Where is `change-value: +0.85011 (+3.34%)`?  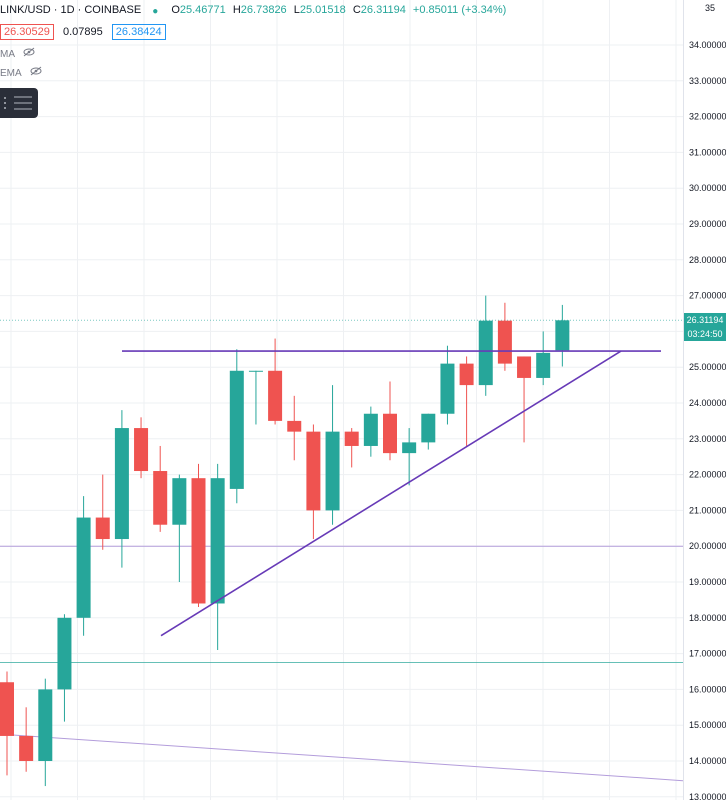 change-value: +0.85011 (+3.34%) is located at coordinates (459, 10).